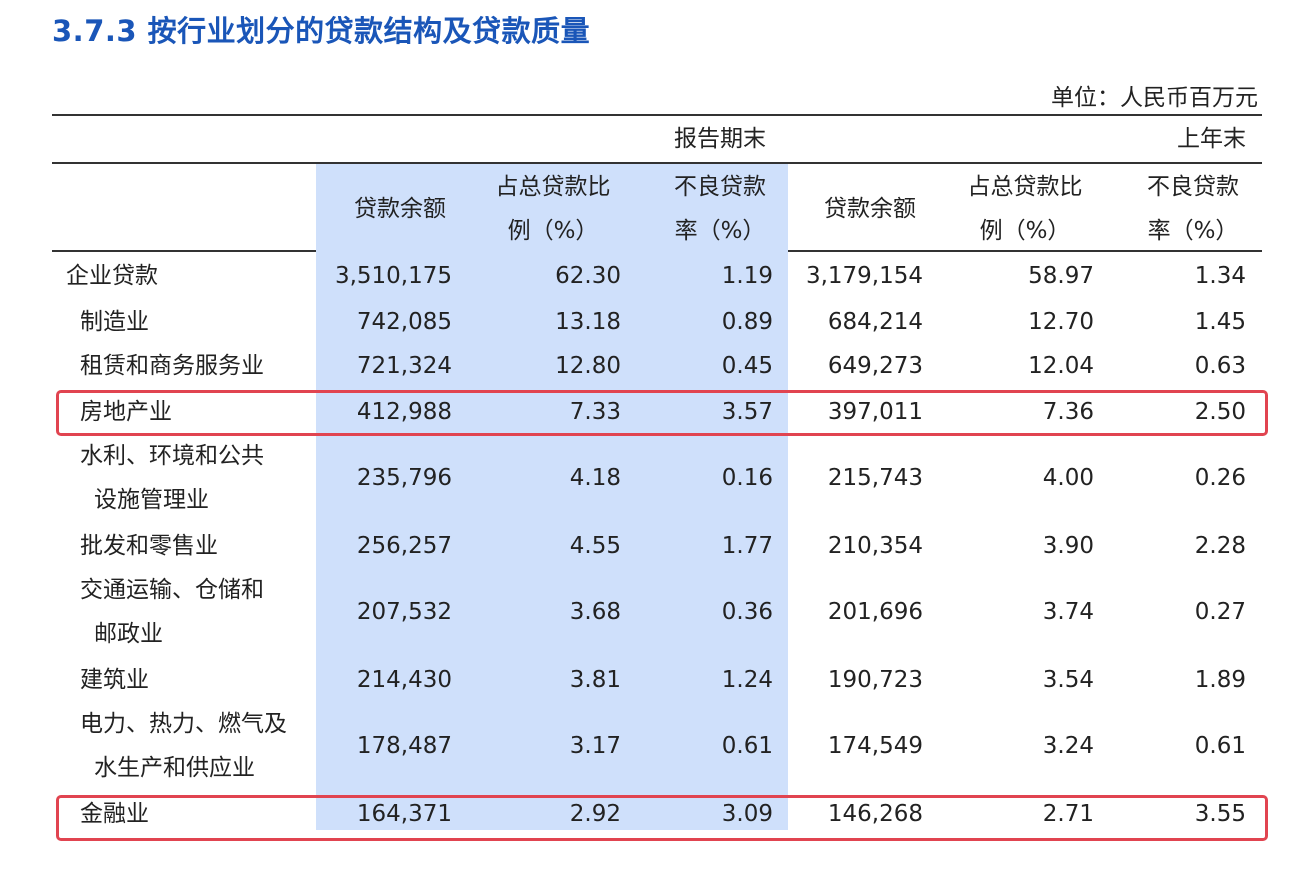 This screenshot has height=880, width=1292. Describe the element at coordinates (1220, 412) in the screenshot. I see `cell-prev-npl: 2.50` at that location.